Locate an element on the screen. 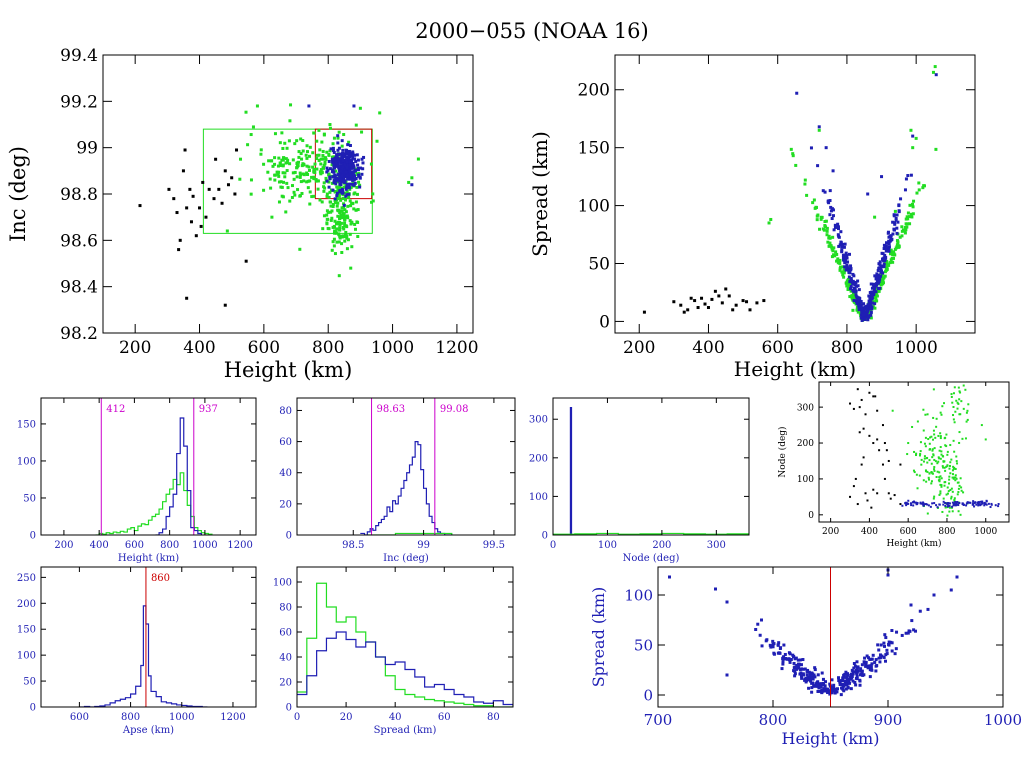 Image resolution: width=1024 pixels, height=768 pixels. y-tick-label: 40 is located at coordinates (285, 473).